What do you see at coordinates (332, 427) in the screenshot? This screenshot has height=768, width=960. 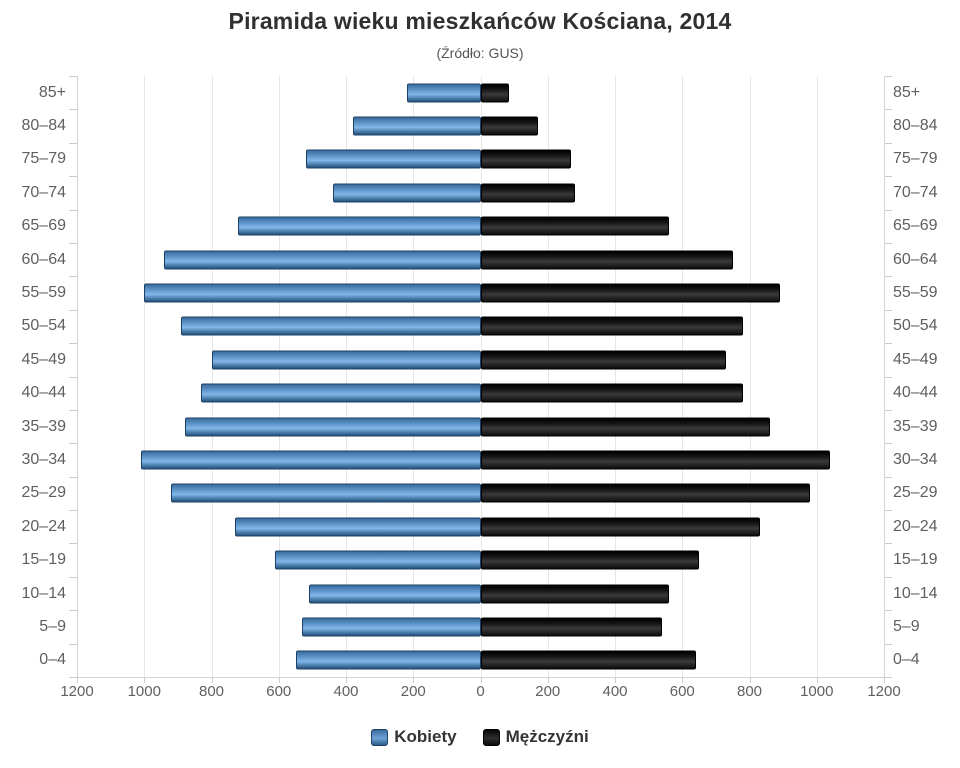 I see `bar-kobiety-35–39` at bounding box center [332, 427].